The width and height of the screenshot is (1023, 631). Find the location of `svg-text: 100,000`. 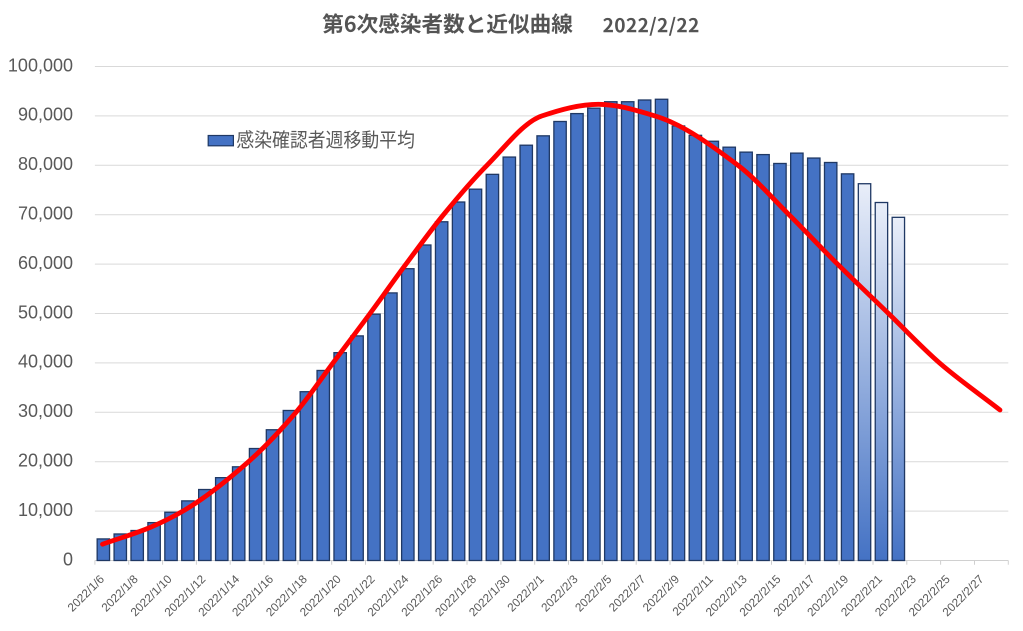

svg-text: 100,000 is located at coordinates (40, 65).